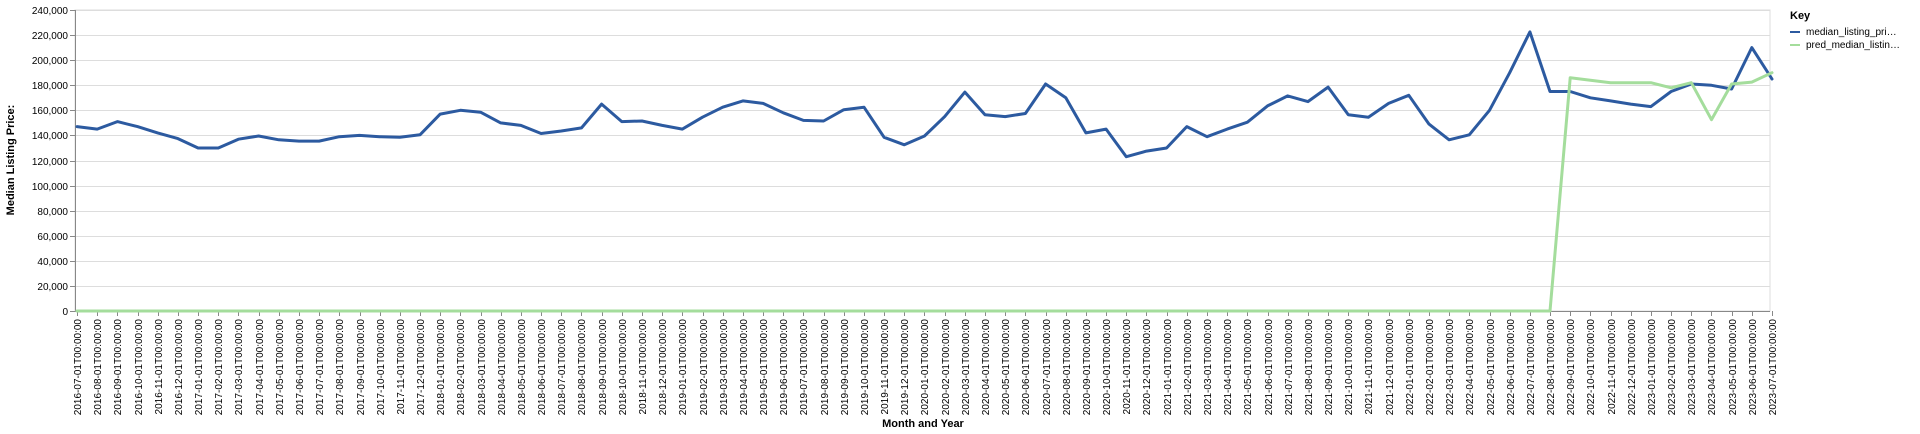  Describe the element at coordinates (1127, 367) in the screenshot. I see `x-tick-label: 2020-11-01T00:00:00` at that location.